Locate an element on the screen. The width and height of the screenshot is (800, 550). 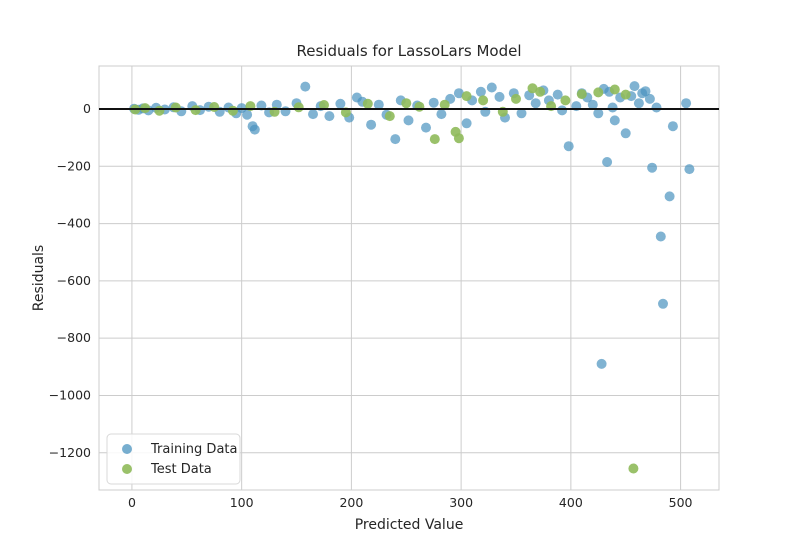
legend-box is located at coordinates (173, 459).